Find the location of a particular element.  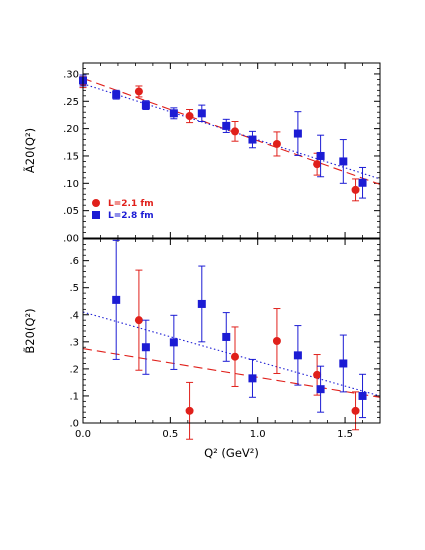

y-tick-label: .2 is located at coordinates (74, 369).